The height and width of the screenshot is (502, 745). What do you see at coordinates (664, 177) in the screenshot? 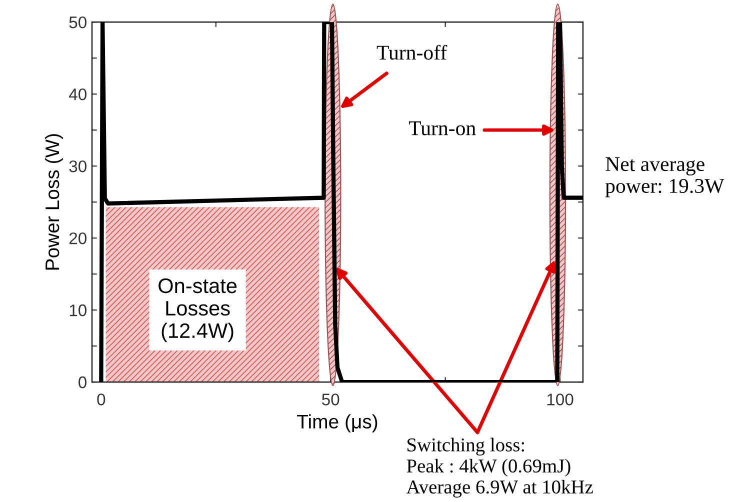
I see `text: Net average power: 19.3W` at bounding box center [664, 177].